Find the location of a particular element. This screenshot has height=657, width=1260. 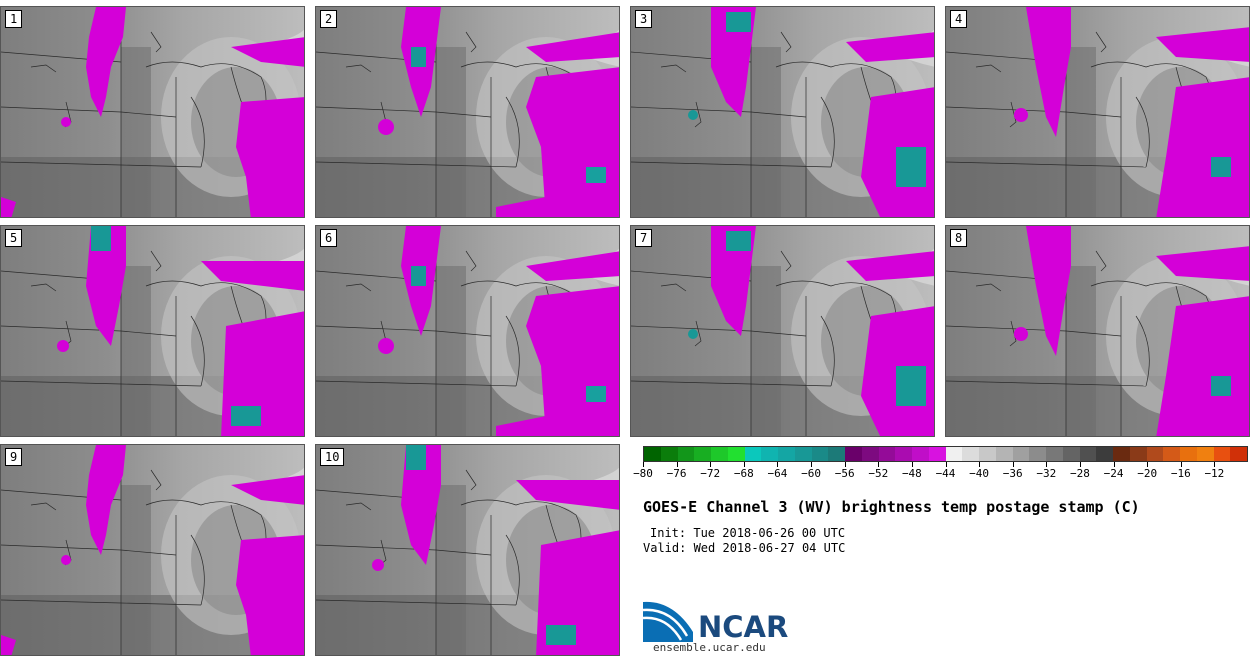

colorbar is located at coordinates (945, 454).